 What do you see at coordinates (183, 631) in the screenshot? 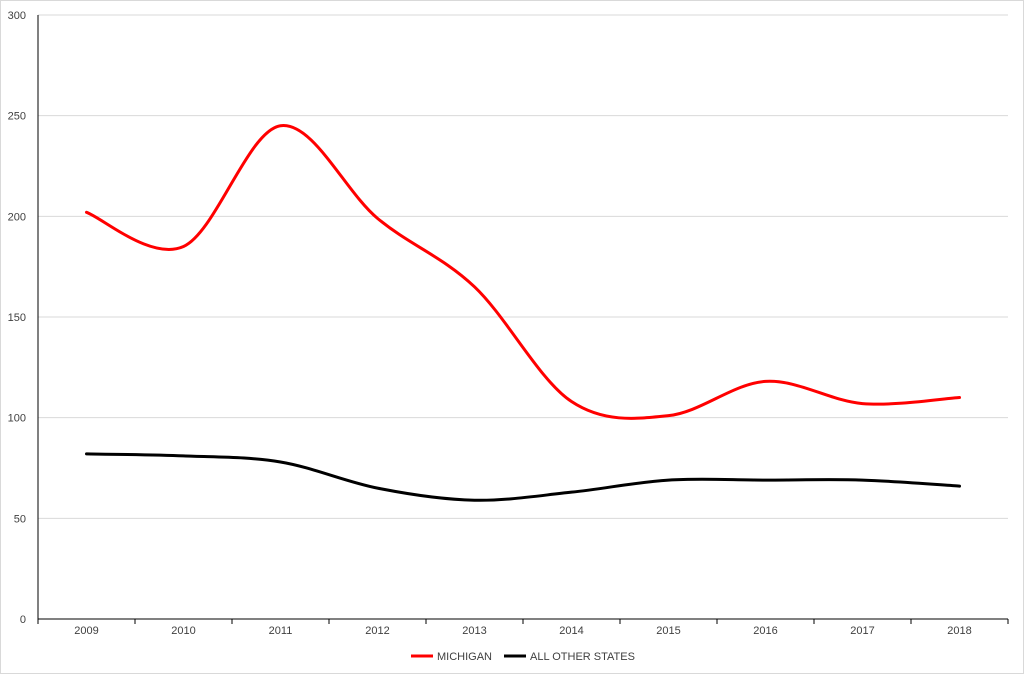
I see `x-tick-label: 2010` at bounding box center [183, 631].